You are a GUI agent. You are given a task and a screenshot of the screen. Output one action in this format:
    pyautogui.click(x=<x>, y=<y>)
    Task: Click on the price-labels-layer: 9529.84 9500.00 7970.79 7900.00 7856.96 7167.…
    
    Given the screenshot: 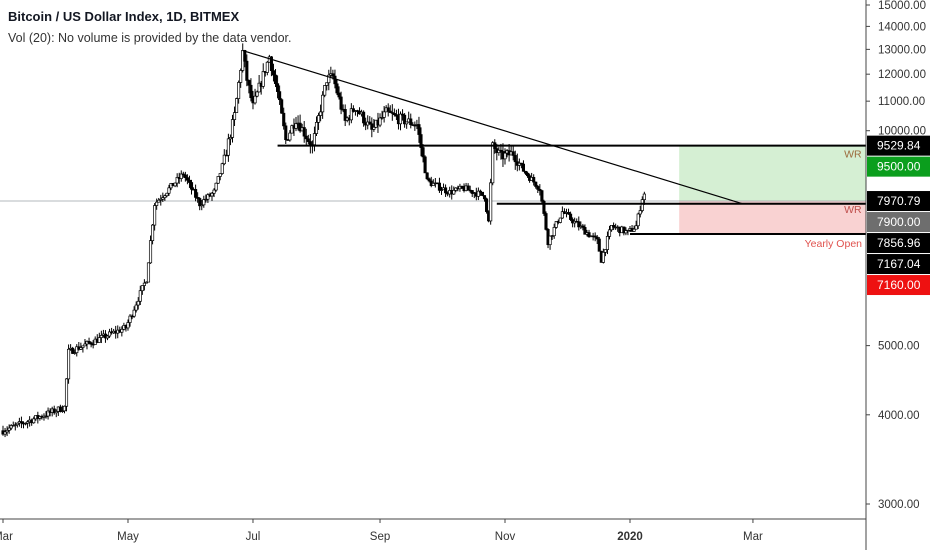 What is the action you would take?
    pyautogui.click(x=898, y=215)
    